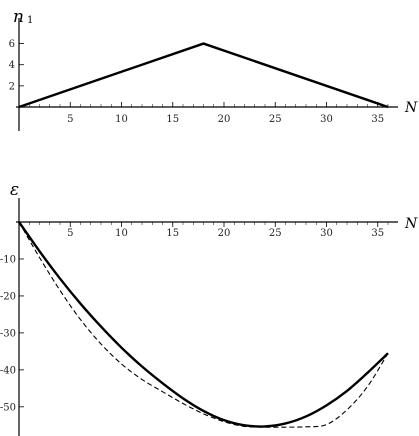  I want to click on y-axis-title: n, so click(18, 17).